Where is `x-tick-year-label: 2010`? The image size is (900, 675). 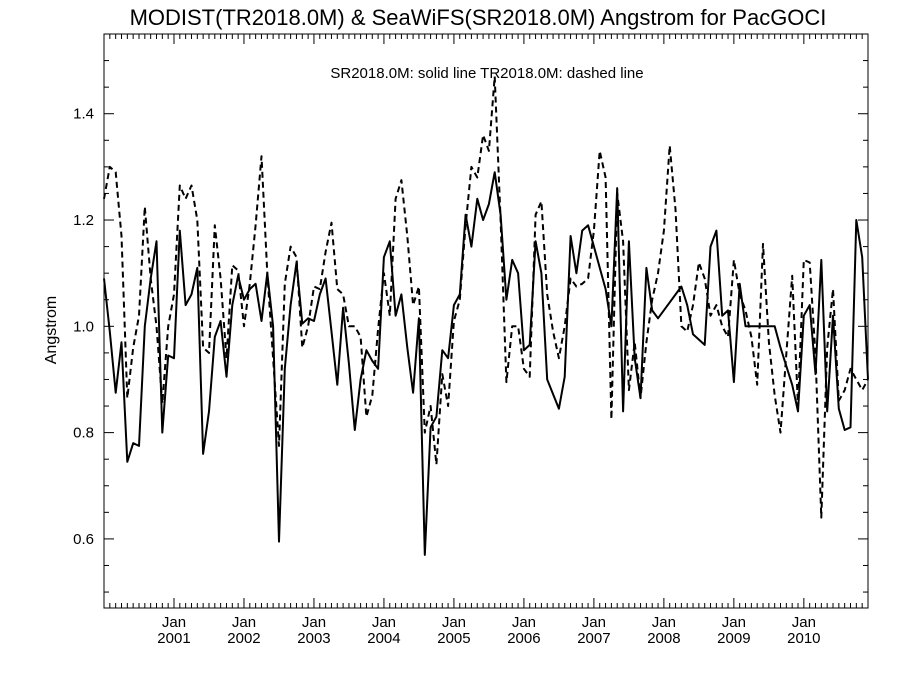 x-tick-year-label: 2010 is located at coordinates (803, 638).